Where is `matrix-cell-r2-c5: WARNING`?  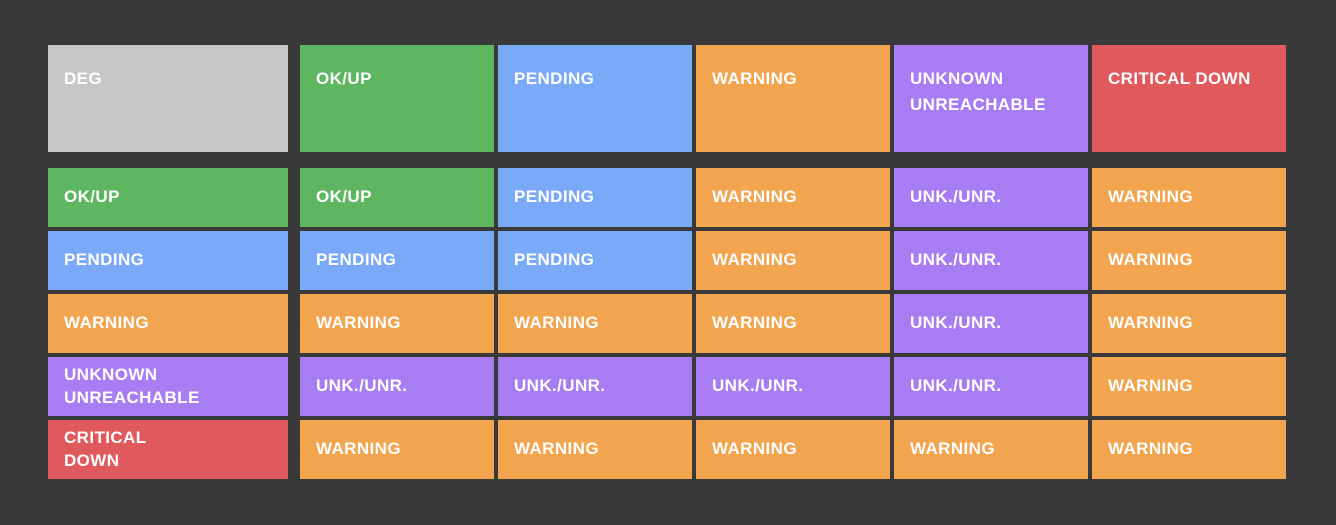 matrix-cell-r2-c5: WARNING is located at coordinates (1189, 260).